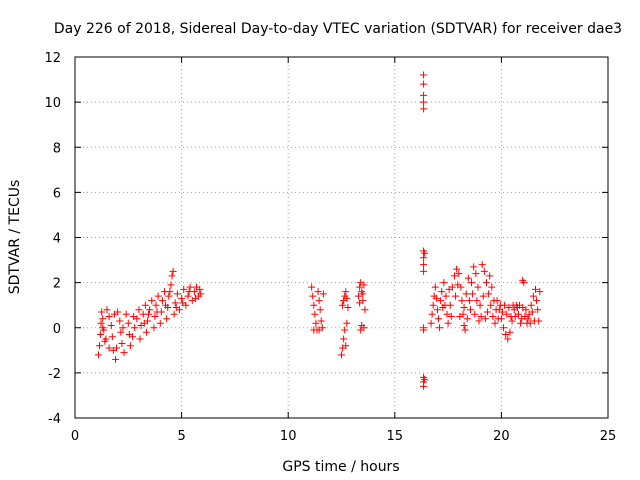  Describe the element at coordinates (181, 436) in the screenshot. I see `x-tick-label: 5` at that location.